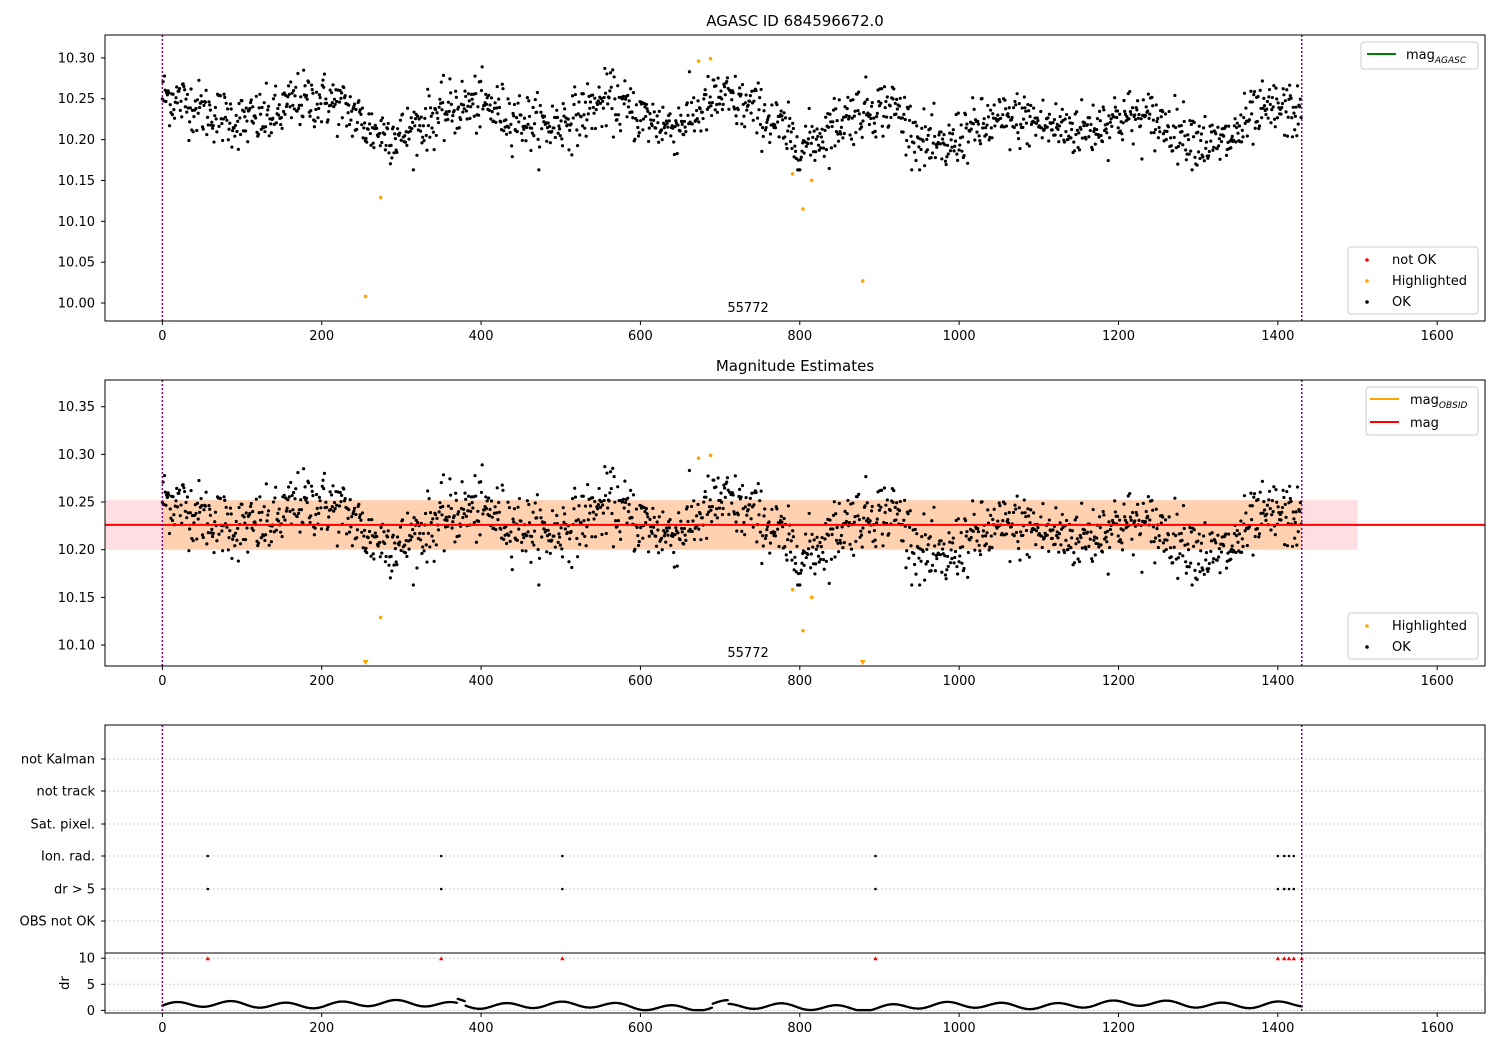 The height and width of the screenshot is (1050, 1500). Describe the element at coordinates (1284, 889) in the screenshot. I see `flag-point` at that location.